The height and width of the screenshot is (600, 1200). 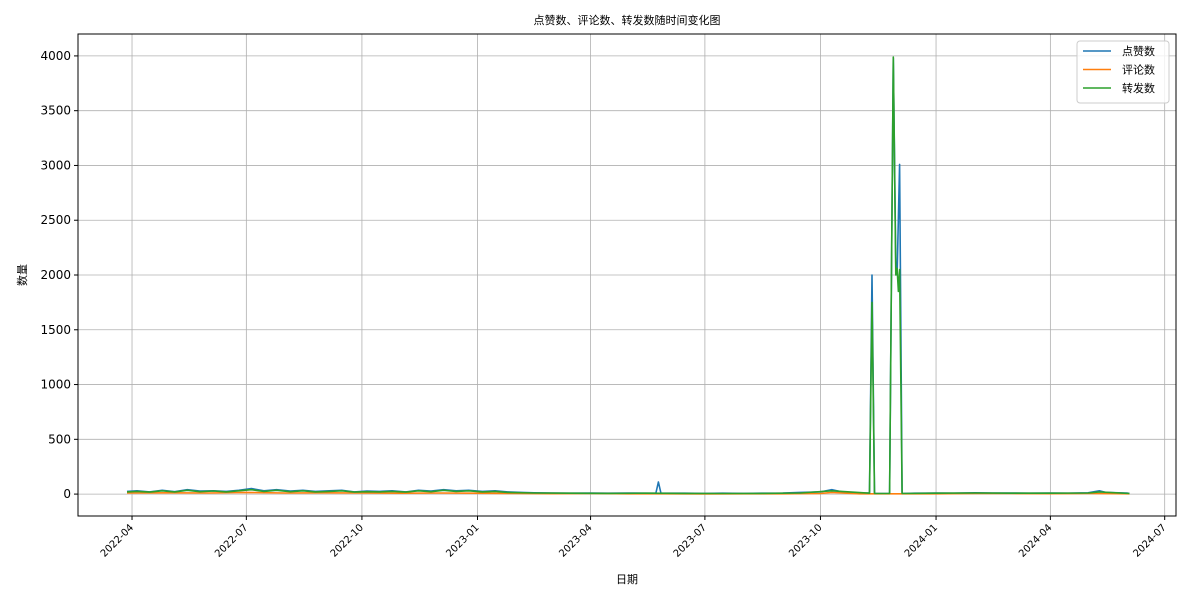 I want to click on y-tick-label: 1000, so click(x=55, y=385).